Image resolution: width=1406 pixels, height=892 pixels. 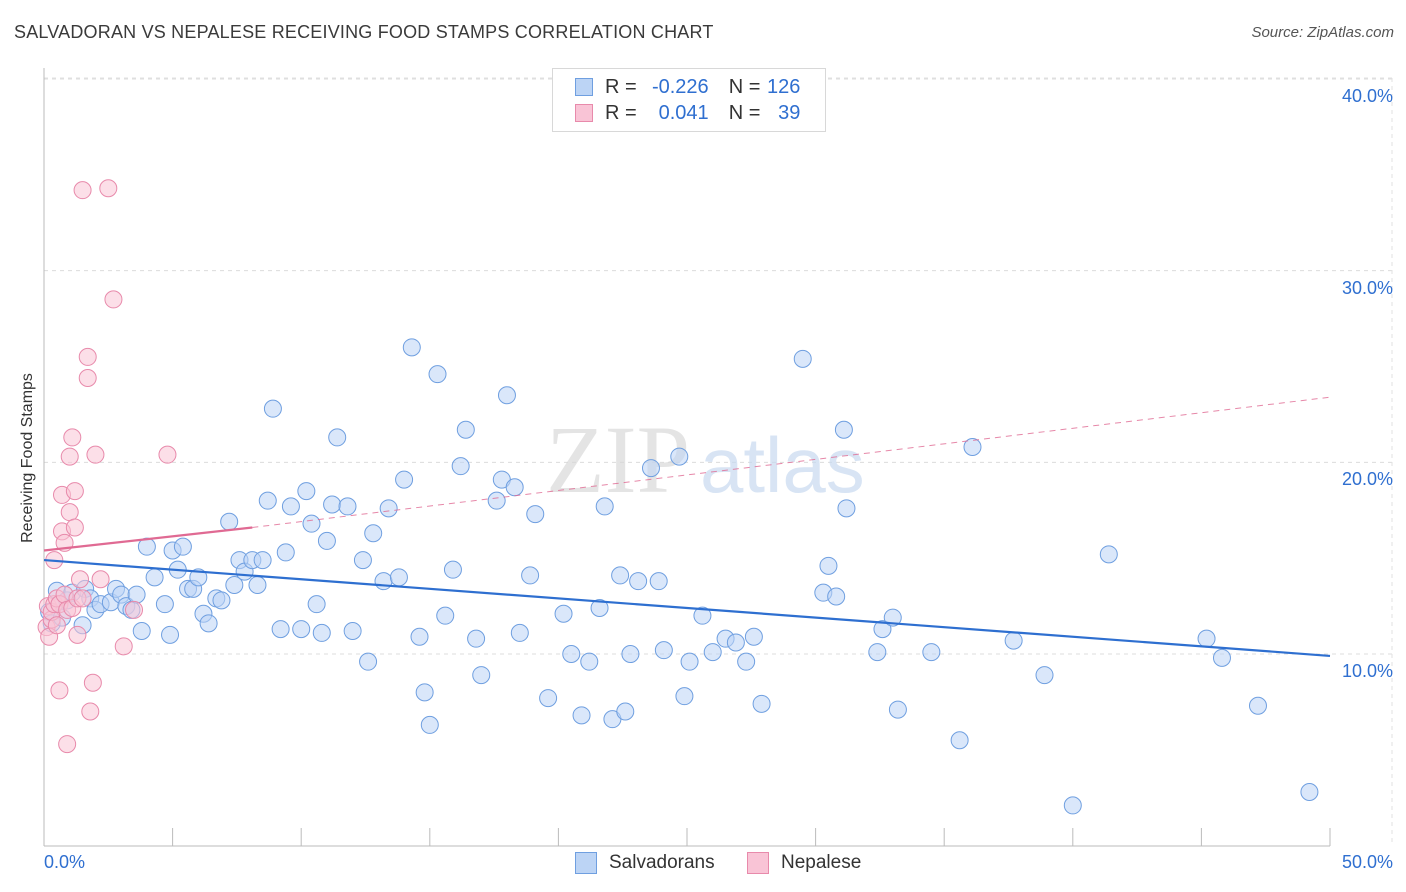 I want to click on series-nepalese, so click(x=107, y=466).